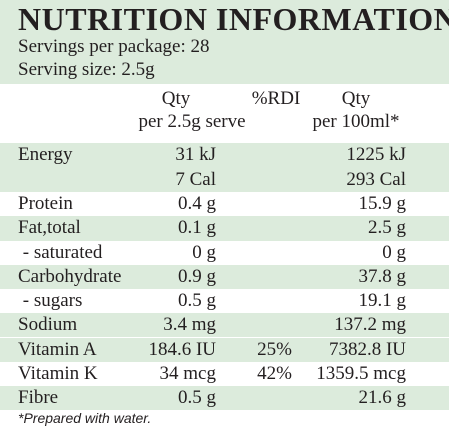  I want to click on nutrient-qty-per-100ml: 293 Cal, so click(376, 179).